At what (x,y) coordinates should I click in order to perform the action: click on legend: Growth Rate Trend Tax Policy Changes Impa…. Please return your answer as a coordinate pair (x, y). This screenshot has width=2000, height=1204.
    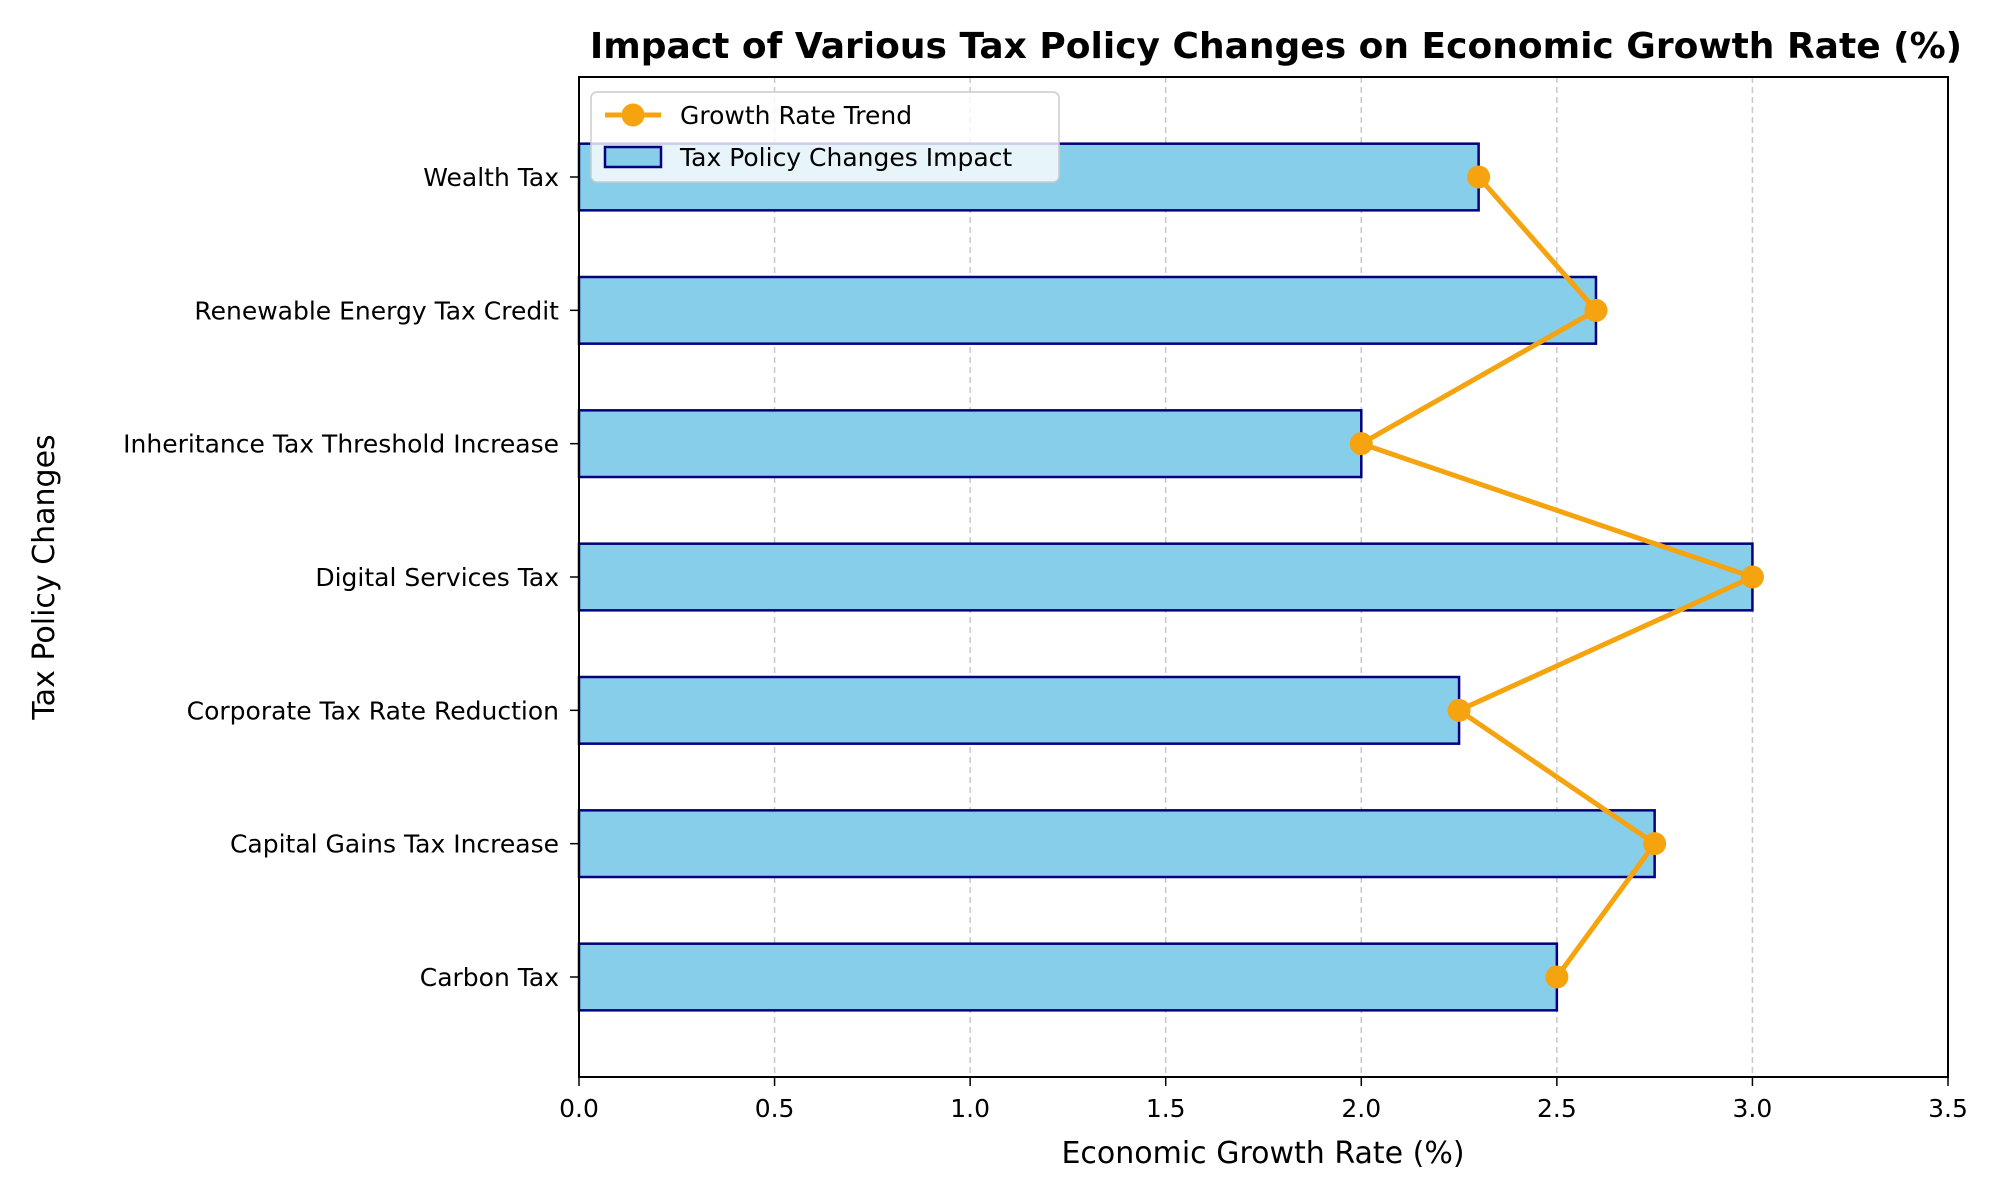
    Looking at the image, I should click on (825, 137).